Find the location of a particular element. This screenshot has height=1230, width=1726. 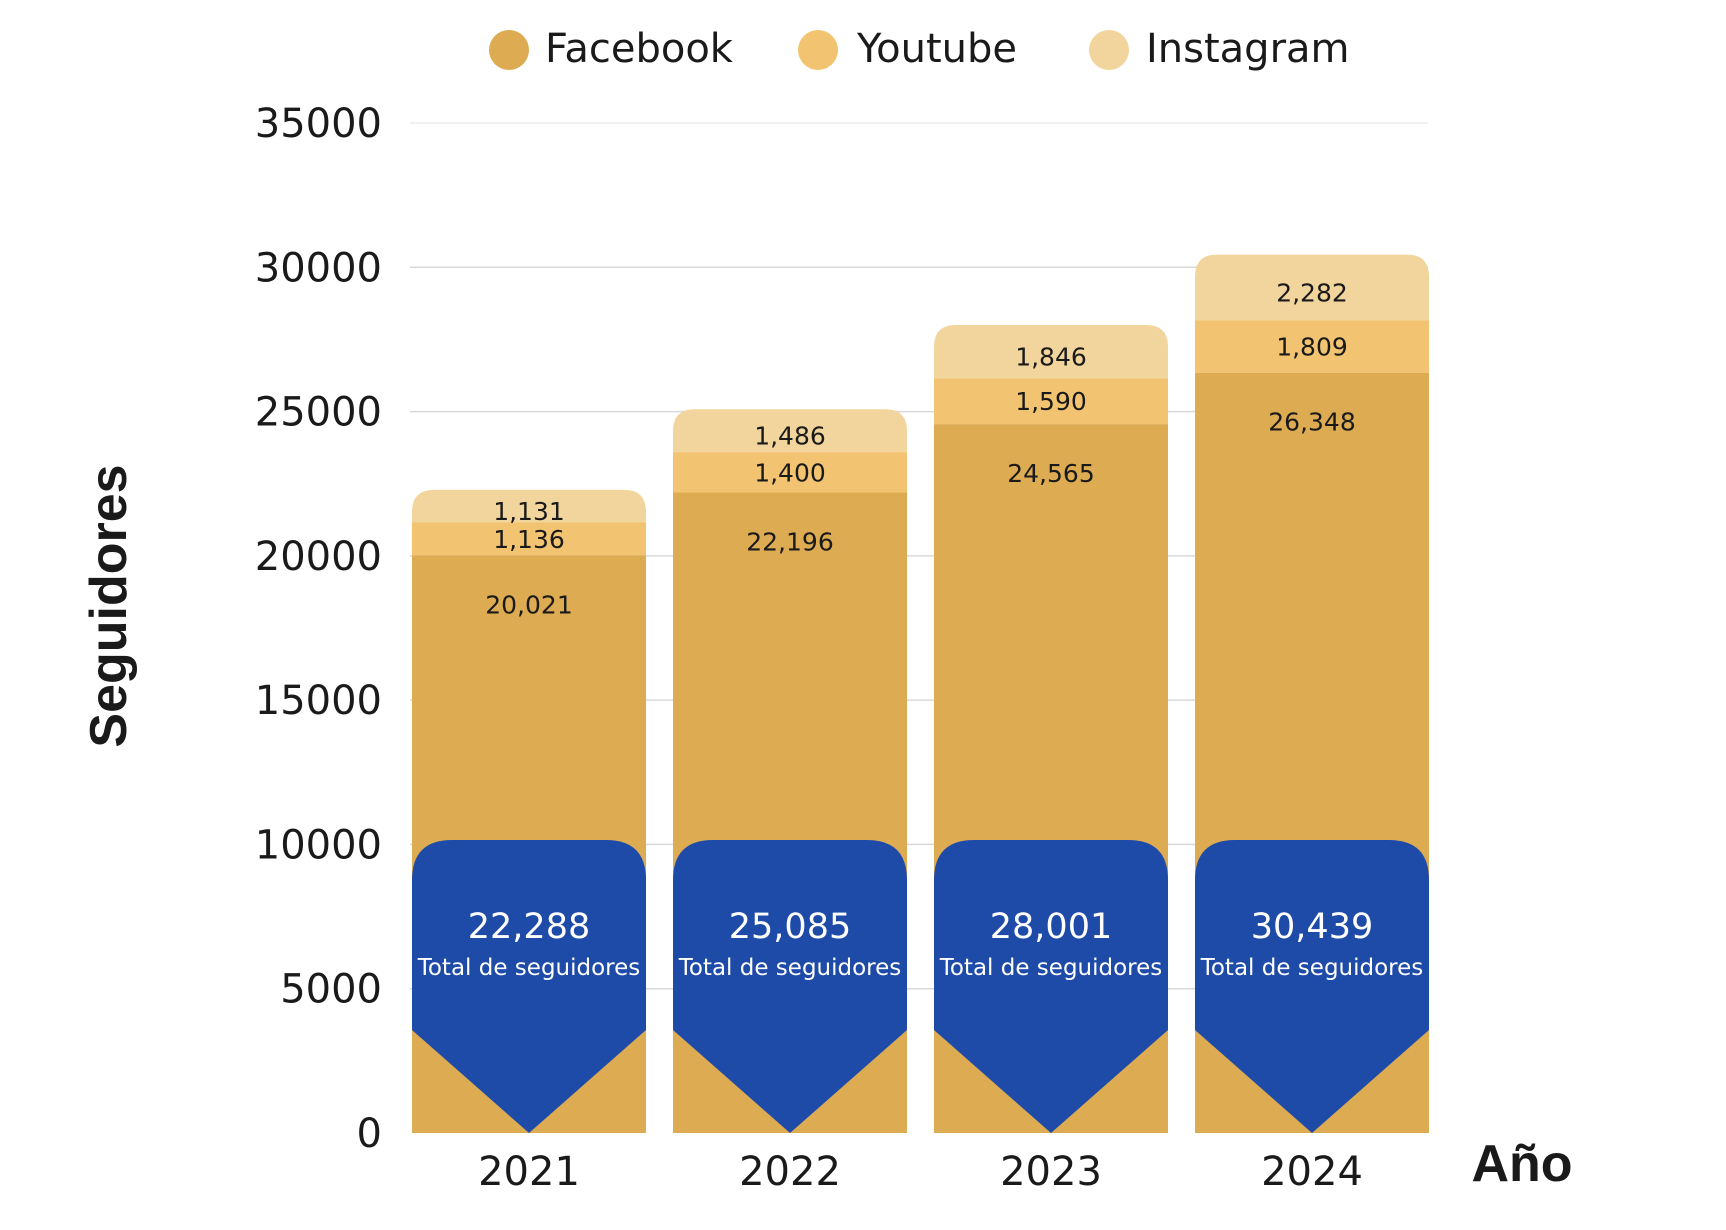

total-value-2024: 30,439 is located at coordinates (1312, 927).